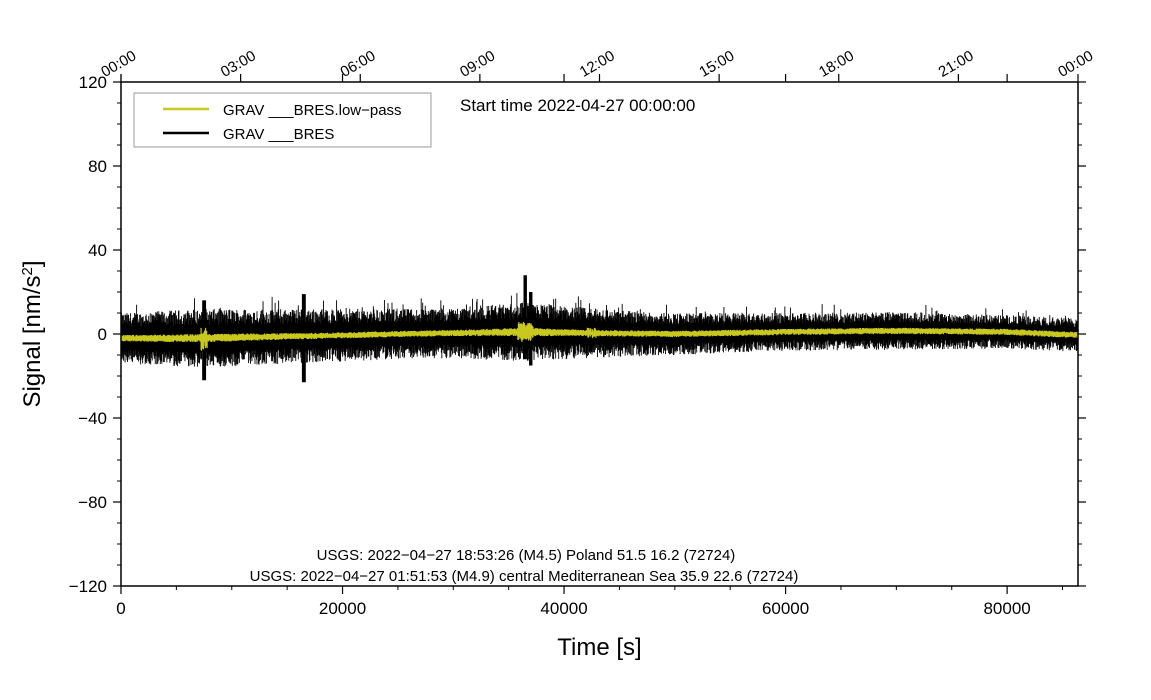  What do you see at coordinates (1075, 63) in the screenshot?
I see `top-axis-label: 00:00` at bounding box center [1075, 63].